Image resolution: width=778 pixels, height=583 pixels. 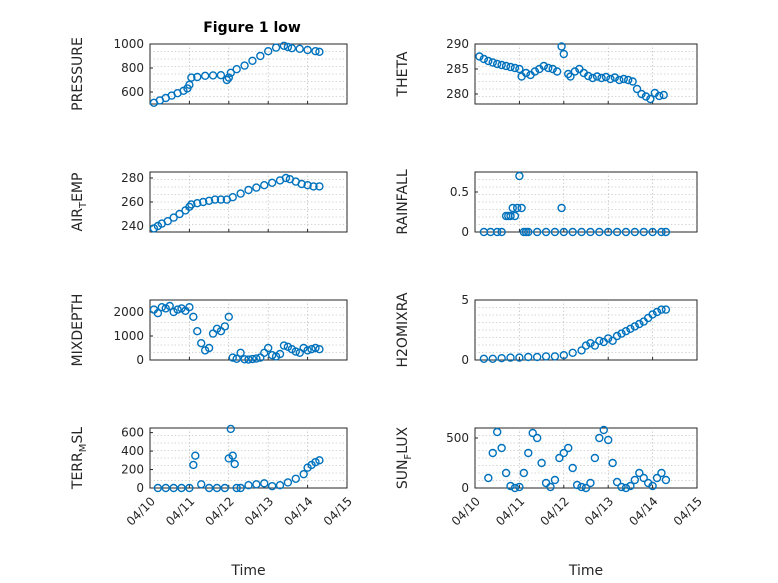 I want to click on subplot-air_temp: 240 260 280 AIRTEMP, so click(x=209, y=202).